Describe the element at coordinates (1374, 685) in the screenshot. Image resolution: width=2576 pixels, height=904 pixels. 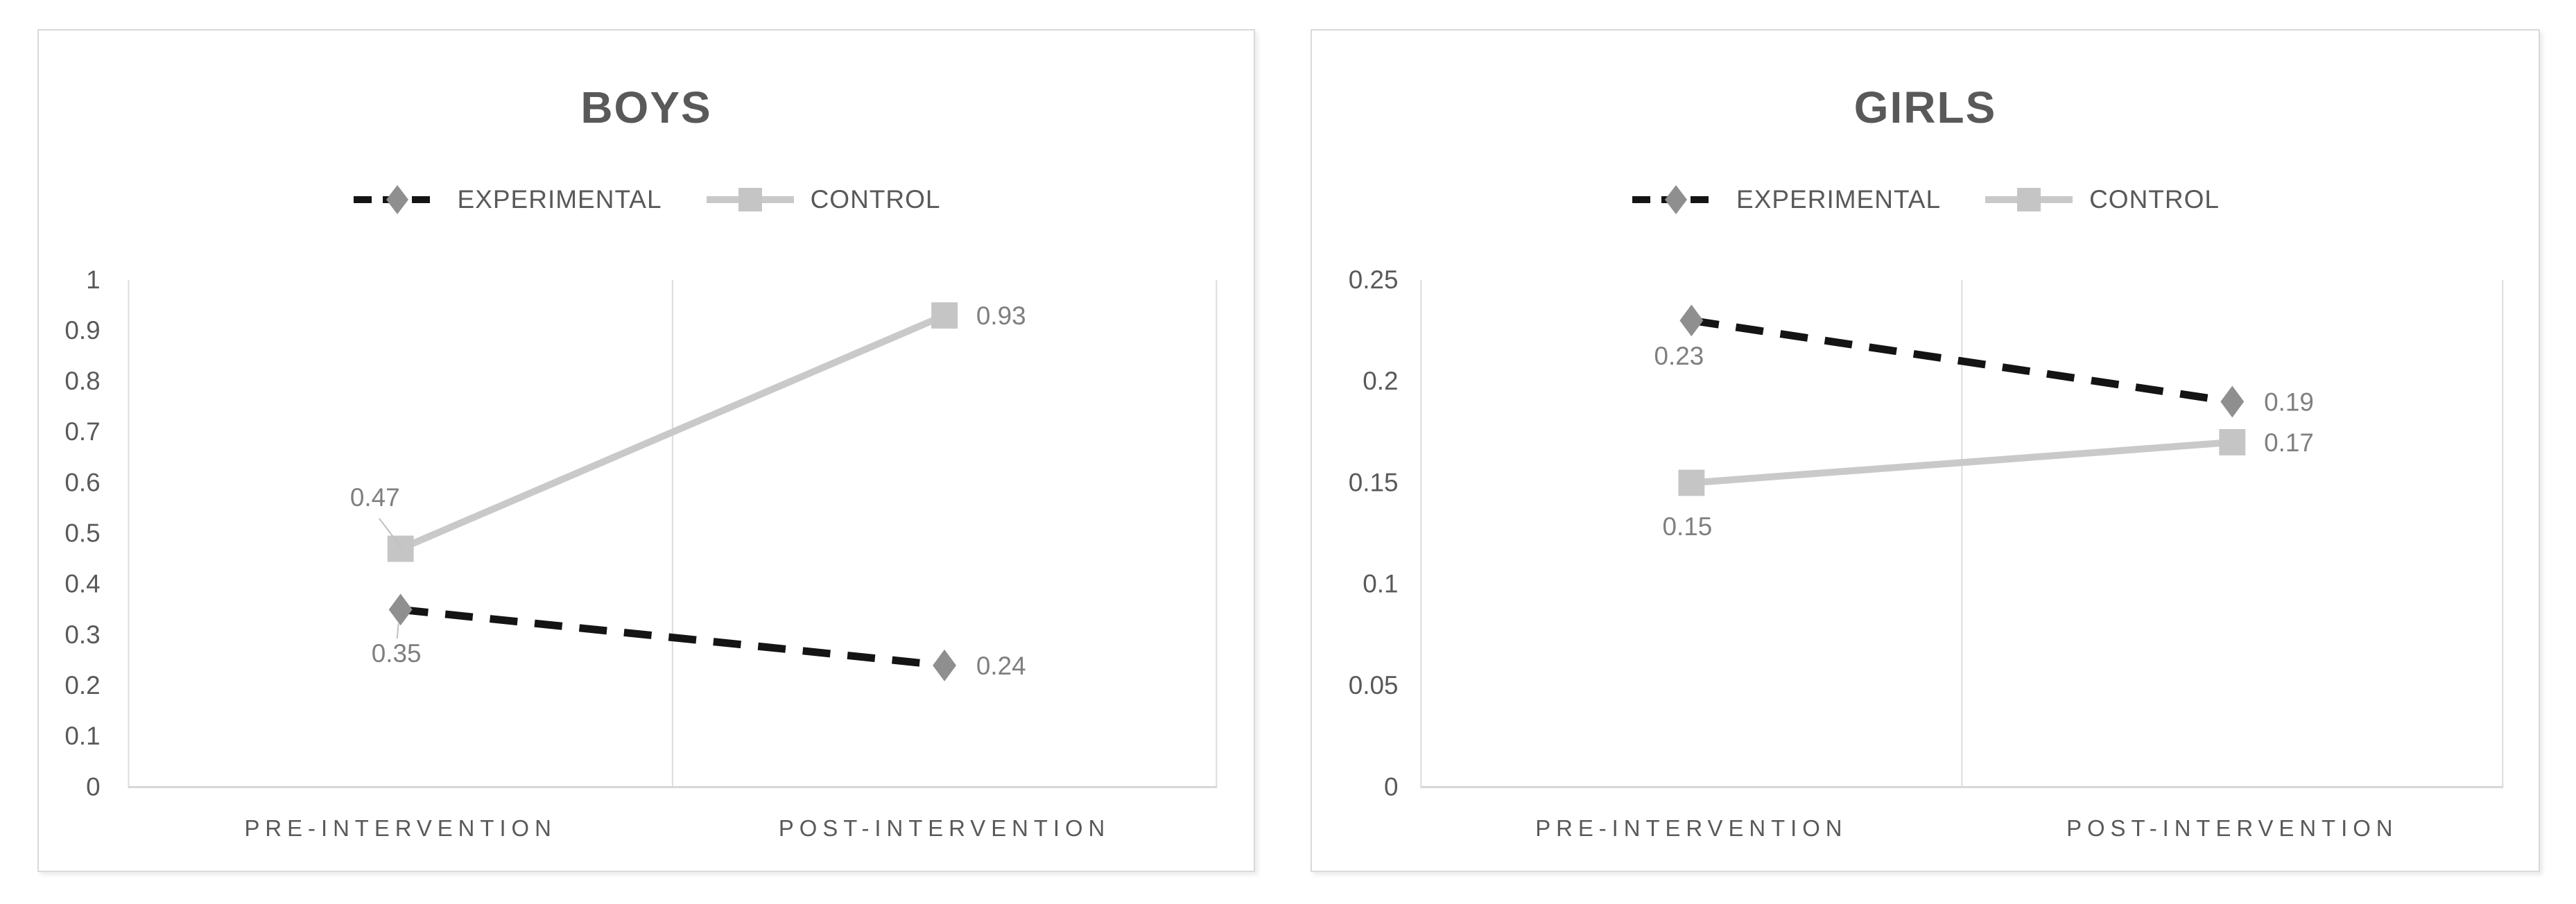
I see `y-tick-label: 0.05` at that location.